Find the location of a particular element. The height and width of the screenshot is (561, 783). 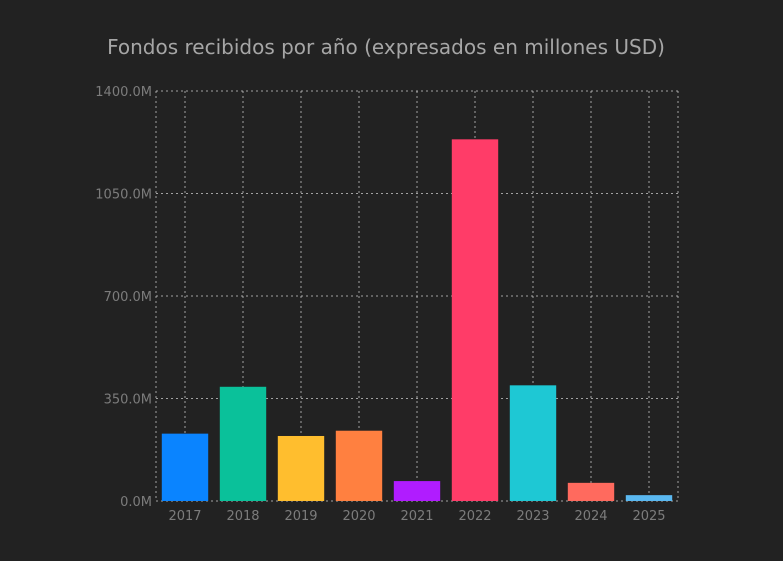

x-tick-label: 2025 is located at coordinates (648, 516).